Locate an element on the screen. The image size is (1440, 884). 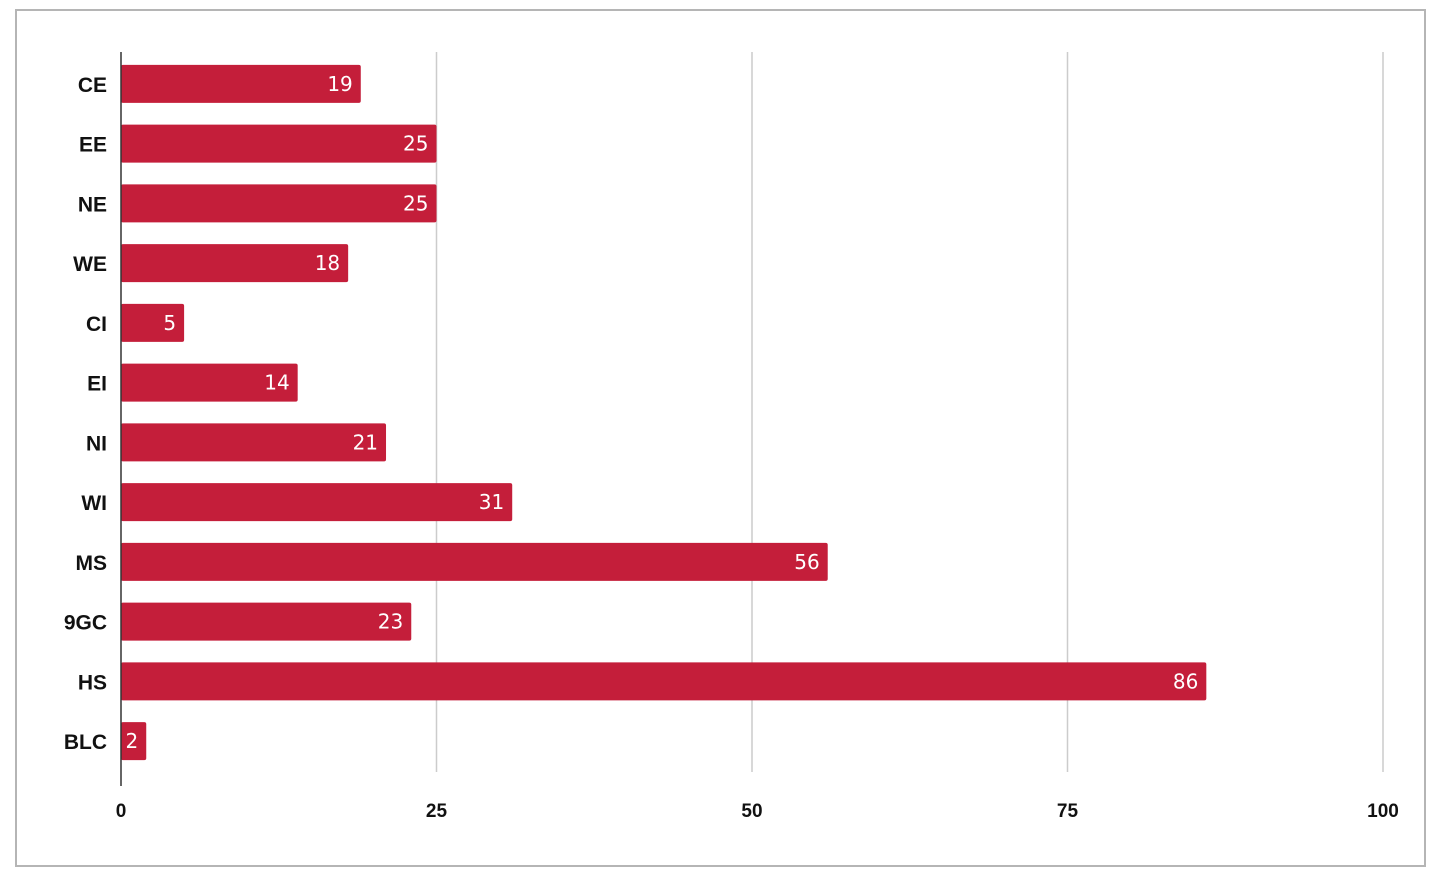
category-label: HS is located at coordinates (92, 682).